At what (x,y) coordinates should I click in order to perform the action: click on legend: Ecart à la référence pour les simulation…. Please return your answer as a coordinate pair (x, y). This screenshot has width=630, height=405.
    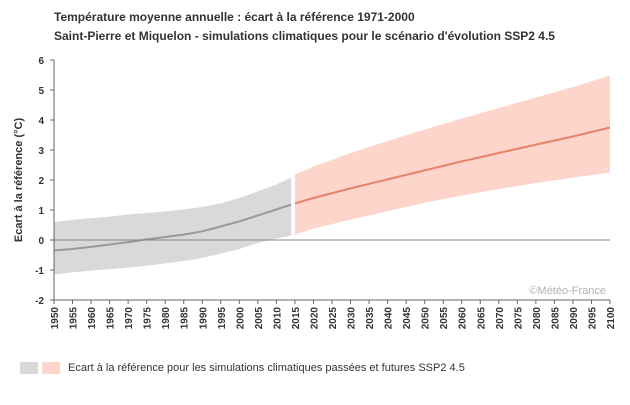
    Looking at the image, I should click on (242, 368).